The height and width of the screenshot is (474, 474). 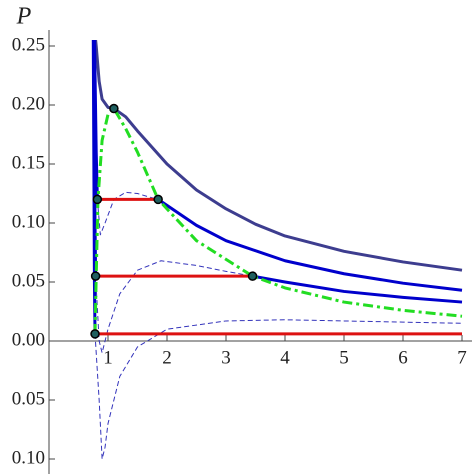 I want to click on y-axis-label: P, so click(x=24, y=17).